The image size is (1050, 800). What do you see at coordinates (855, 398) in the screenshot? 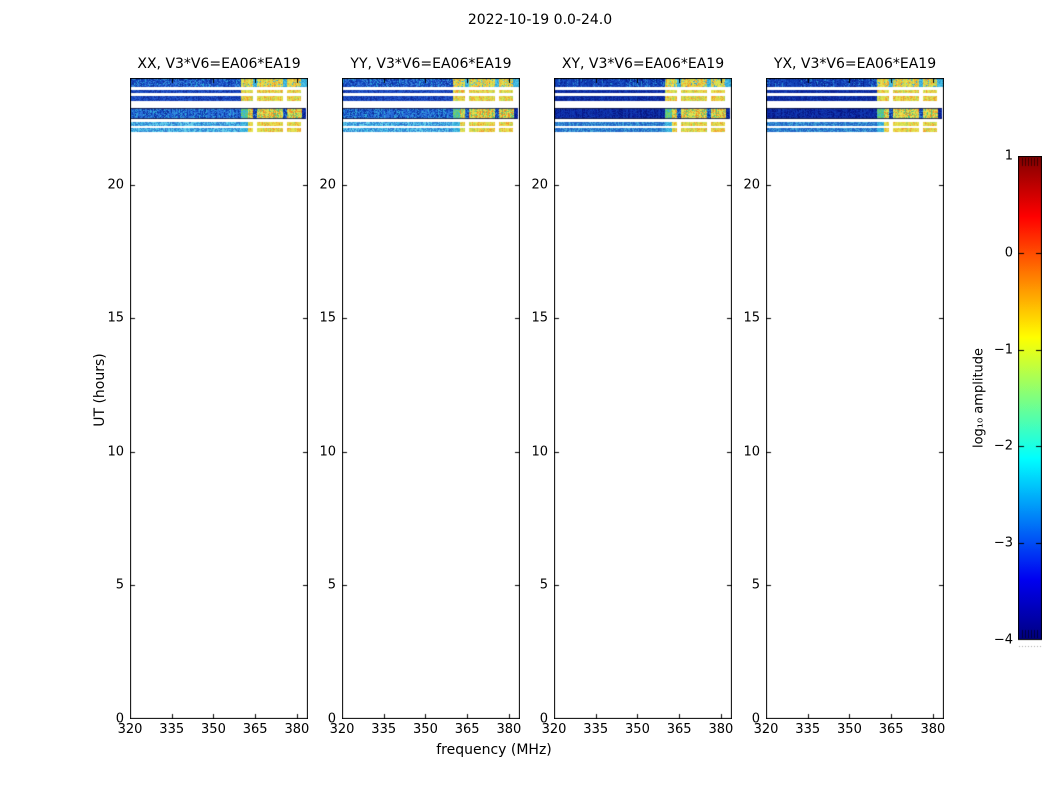
I see `spectrogram-canvas-yx` at bounding box center [855, 398].